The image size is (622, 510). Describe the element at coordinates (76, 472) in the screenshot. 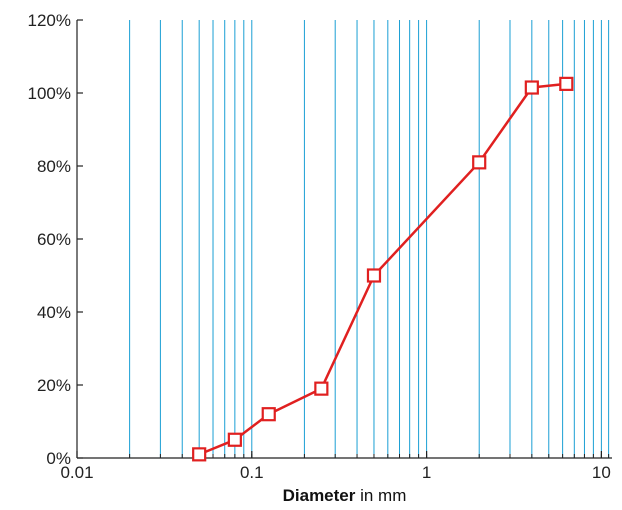

I see `x-tick-label: 0.01` at that location.